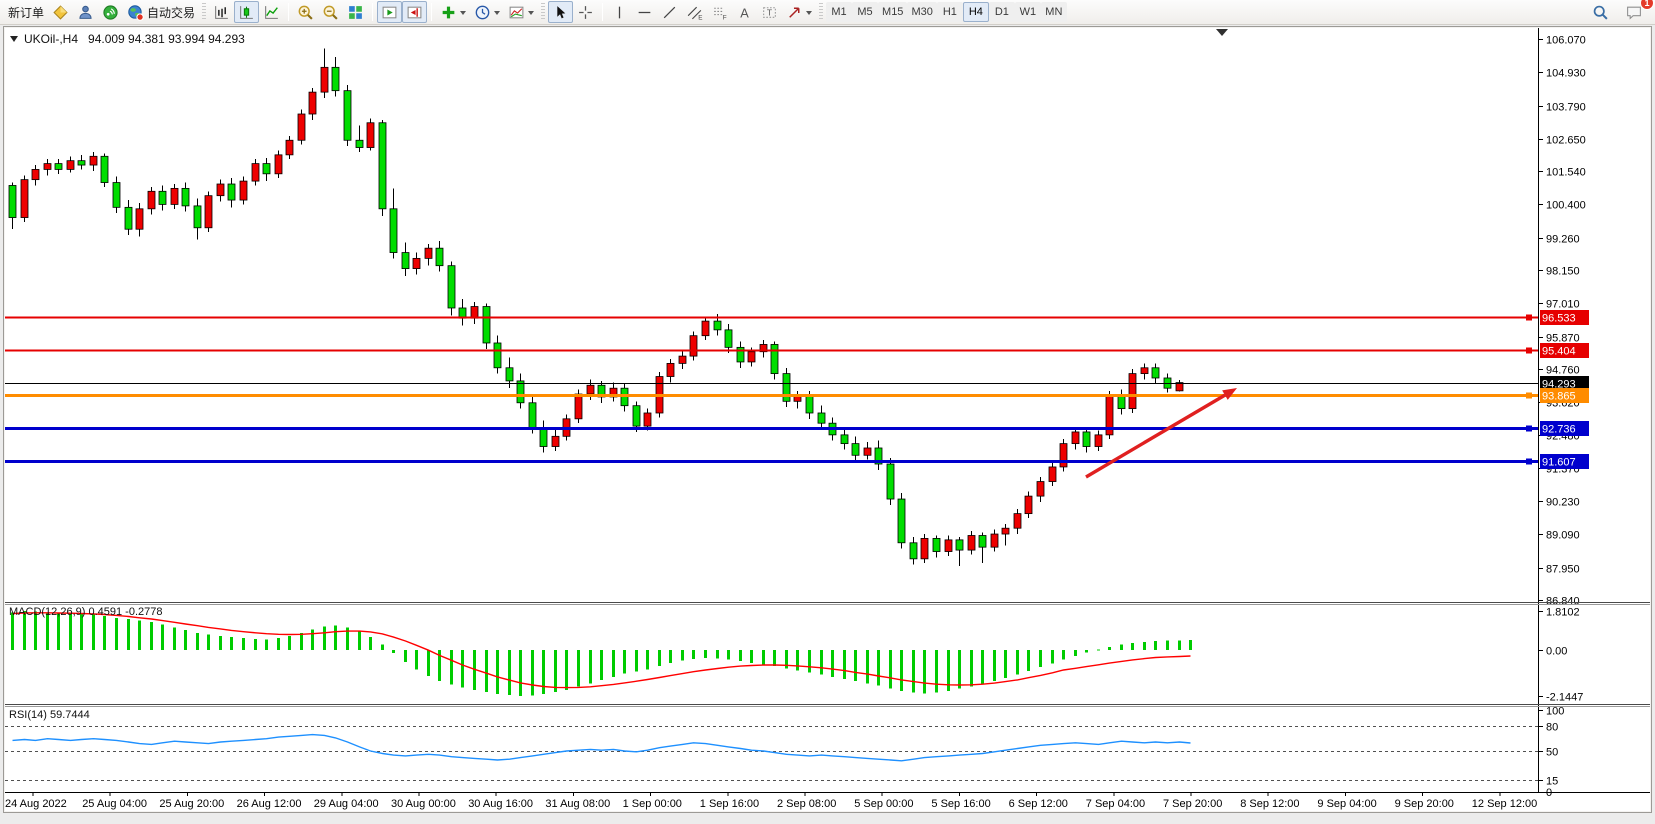 The height and width of the screenshot is (824, 1655). What do you see at coordinates (1053, 12) in the screenshot?
I see `timeframe-MN: MN` at bounding box center [1053, 12].